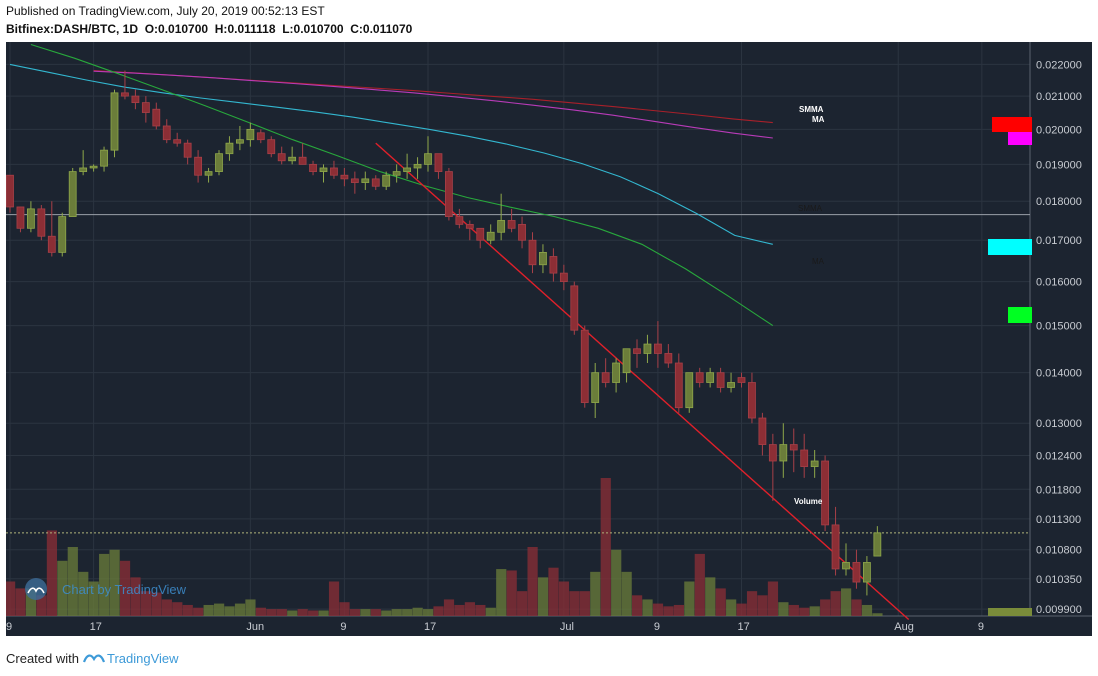 The height and width of the screenshot is (676, 1098). I want to click on x-tick-label: 9, so click(657, 627).